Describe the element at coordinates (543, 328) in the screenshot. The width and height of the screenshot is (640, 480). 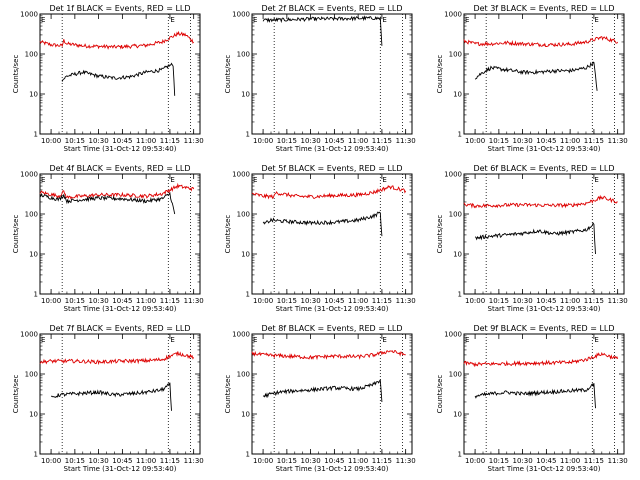
I see `chart-title: Det 9f BLACK = Events, RED = LLD` at that location.